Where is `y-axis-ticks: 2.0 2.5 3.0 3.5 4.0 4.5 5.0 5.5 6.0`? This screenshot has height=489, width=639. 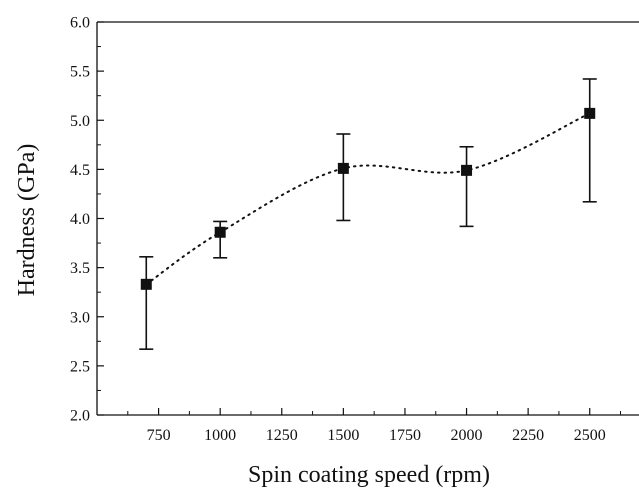 y-axis-ticks: 2.0 2.5 3.0 3.5 4.0 4.5 5.0 5.5 6.0 is located at coordinates (87, 220).